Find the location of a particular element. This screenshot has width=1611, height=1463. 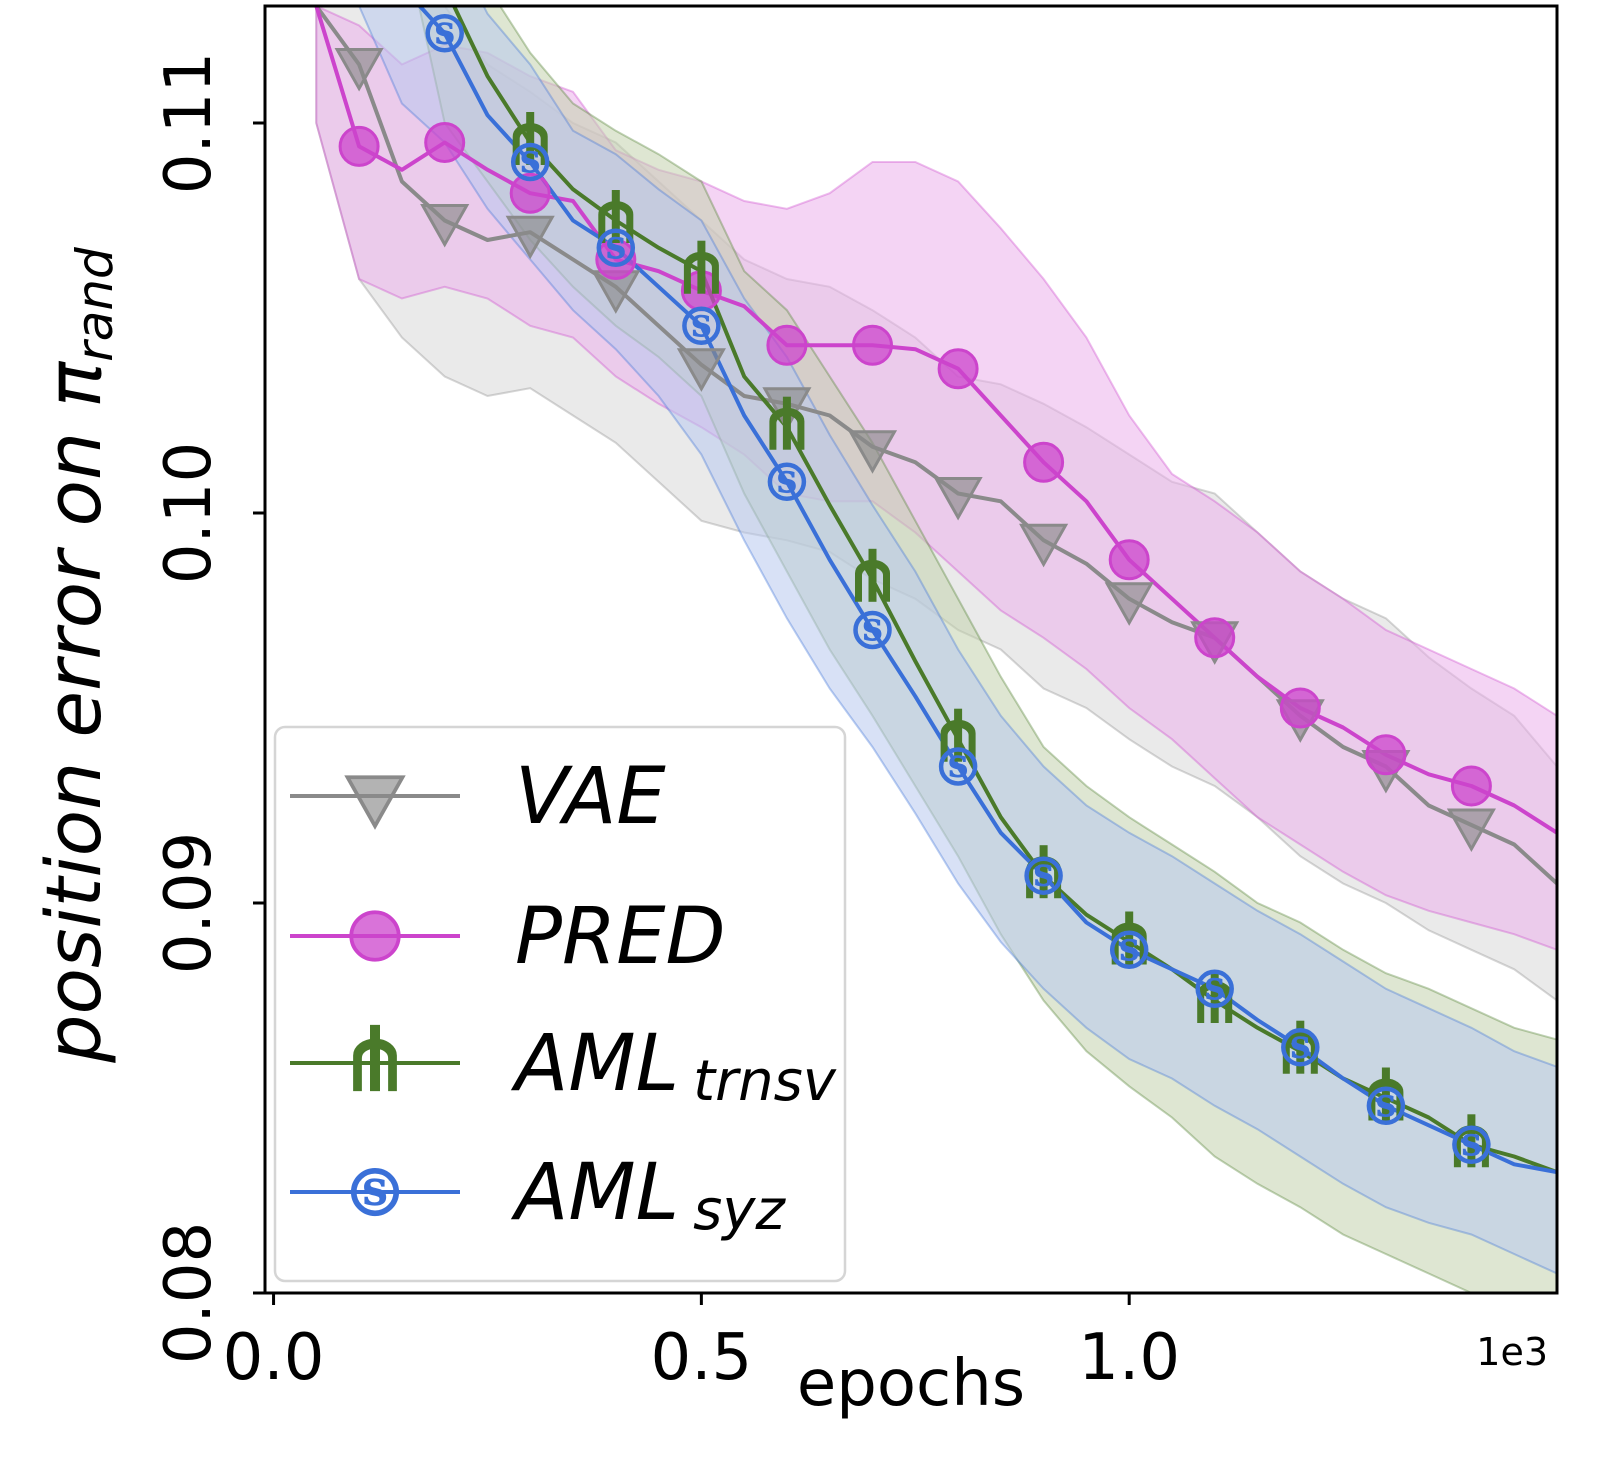

legend-sub-aml-syz: syz is located at coordinates (739, 1210).